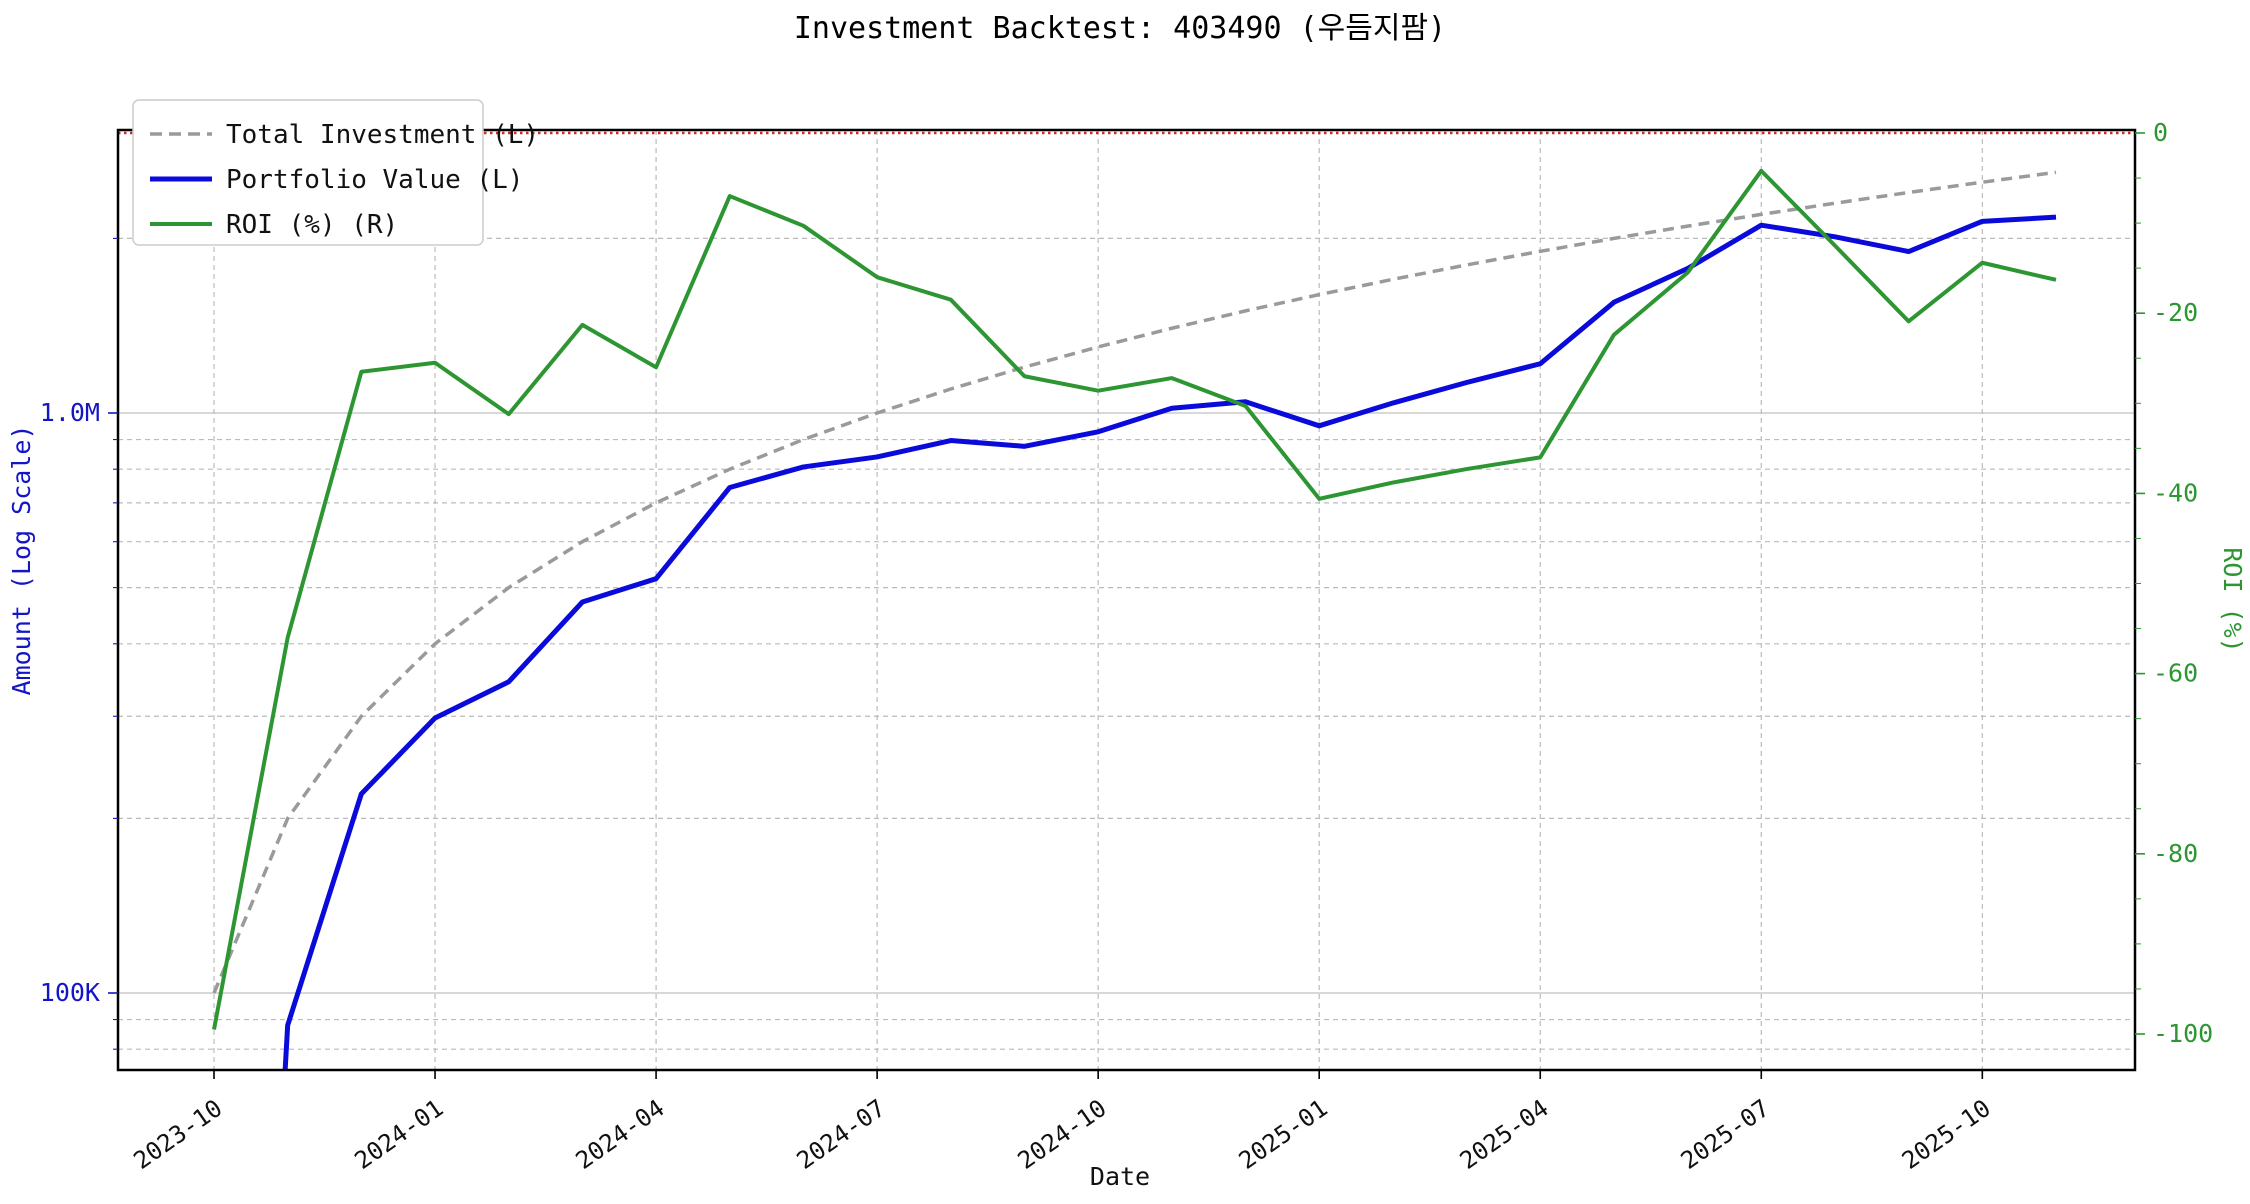  Describe the element at coordinates (2175, 492) in the screenshot. I see `y-right-tick-label: -40` at that location.